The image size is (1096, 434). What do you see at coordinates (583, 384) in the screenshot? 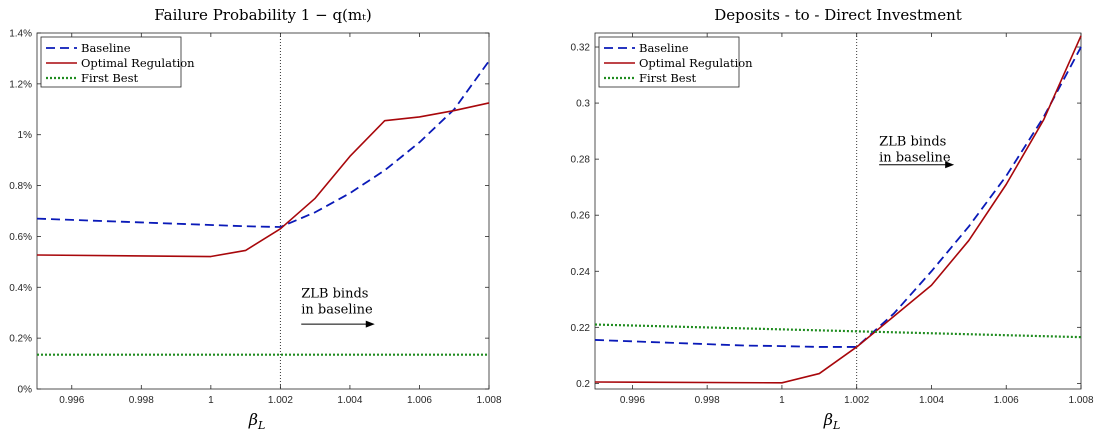
I see `y-tick-label: 0.2` at bounding box center [583, 384].